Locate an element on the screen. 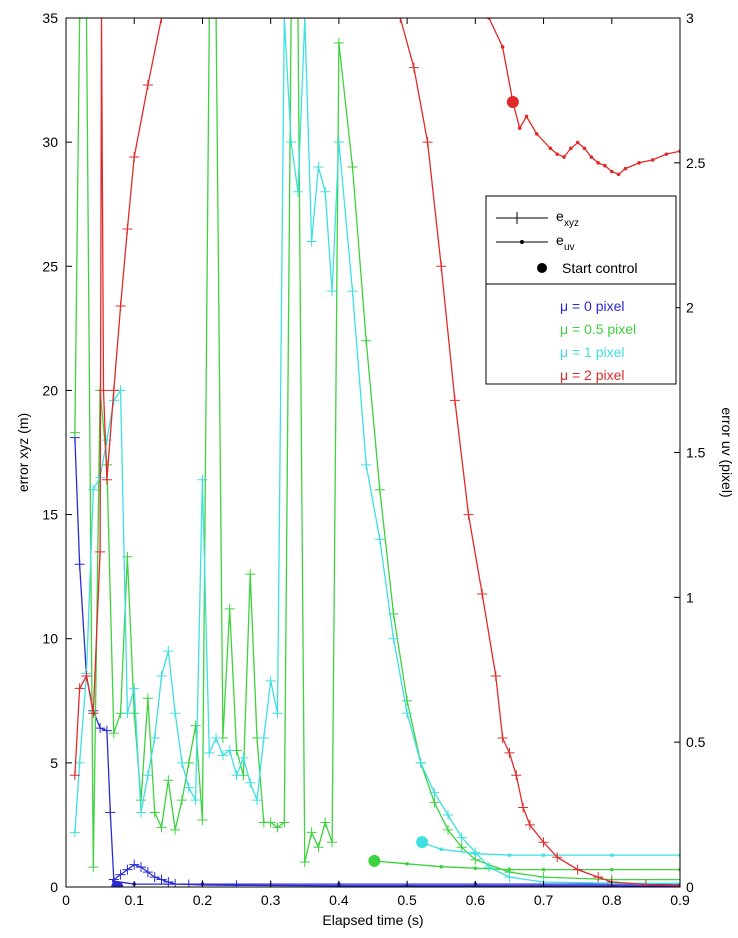 This screenshot has width=738, height=938. x-tick-label: 0 is located at coordinates (66, 900).